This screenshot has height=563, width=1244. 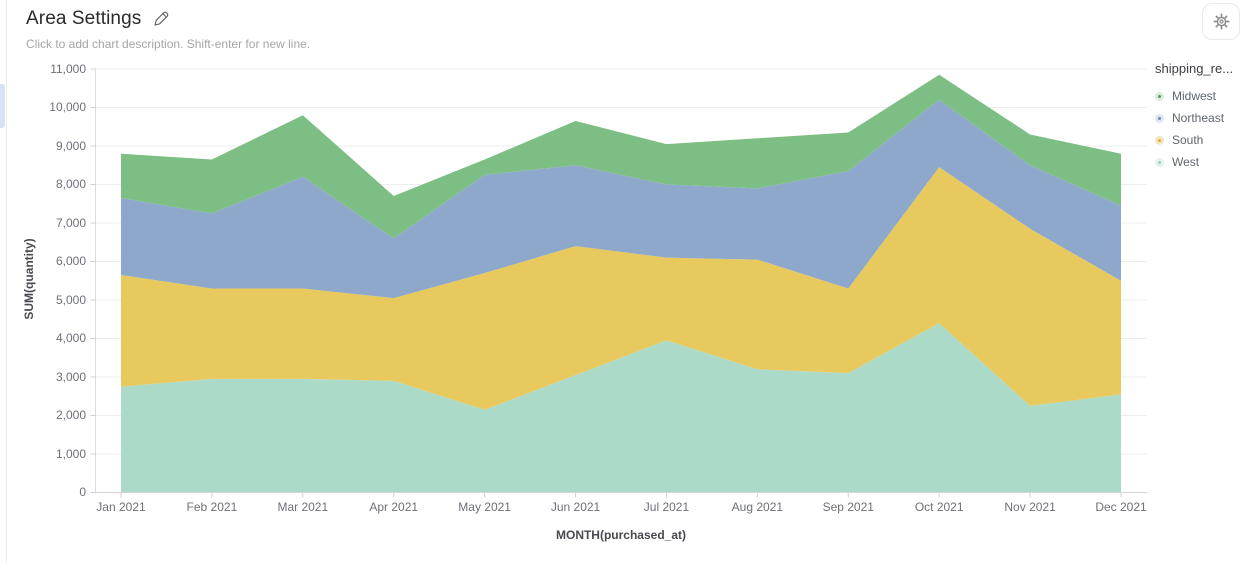 I want to click on legend-item-west: West, so click(x=1199, y=162).